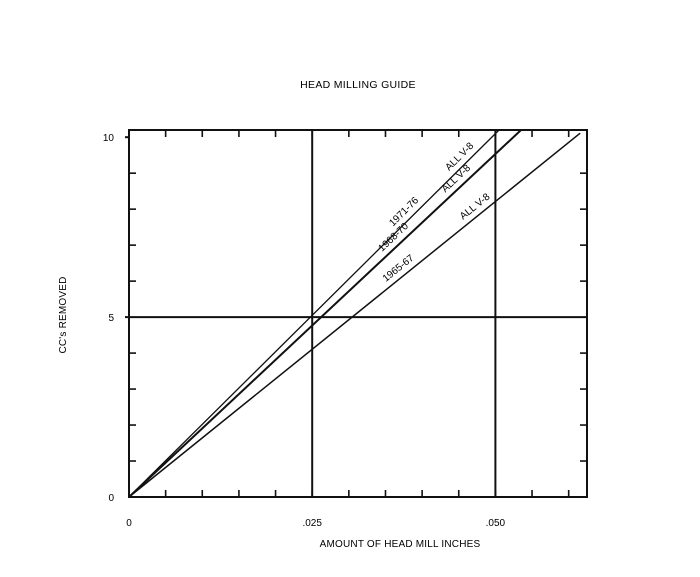 This screenshot has width=700, height=577. I want to click on x-axis-label: AMOUNT OF HEAD MILL INCHES, so click(400, 544).